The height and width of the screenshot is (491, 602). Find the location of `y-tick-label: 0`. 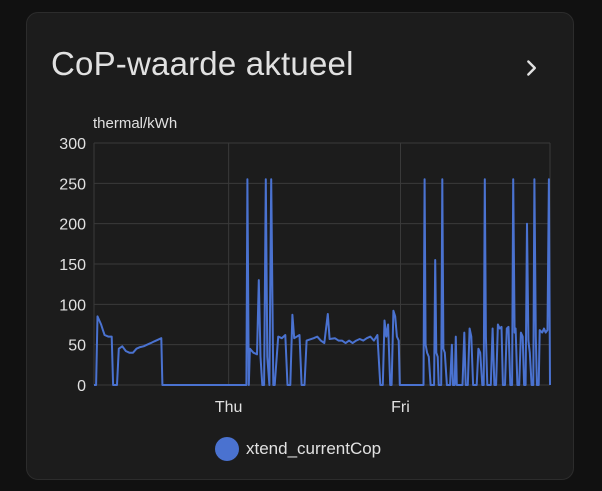

y-tick-label: 0 is located at coordinates (81, 386).